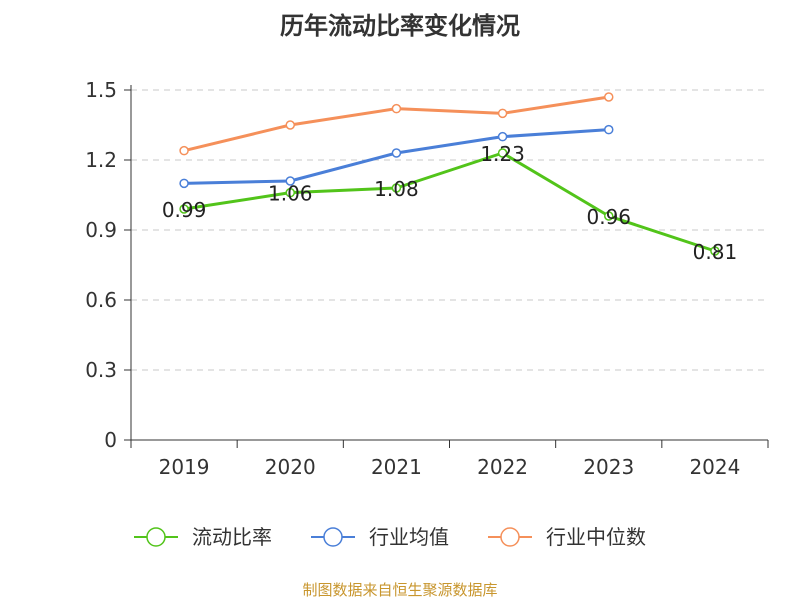  What do you see at coordinates (110, 440) in the screenshot?
I see `y-tick-label: 0` at bounding box center [110, 440].